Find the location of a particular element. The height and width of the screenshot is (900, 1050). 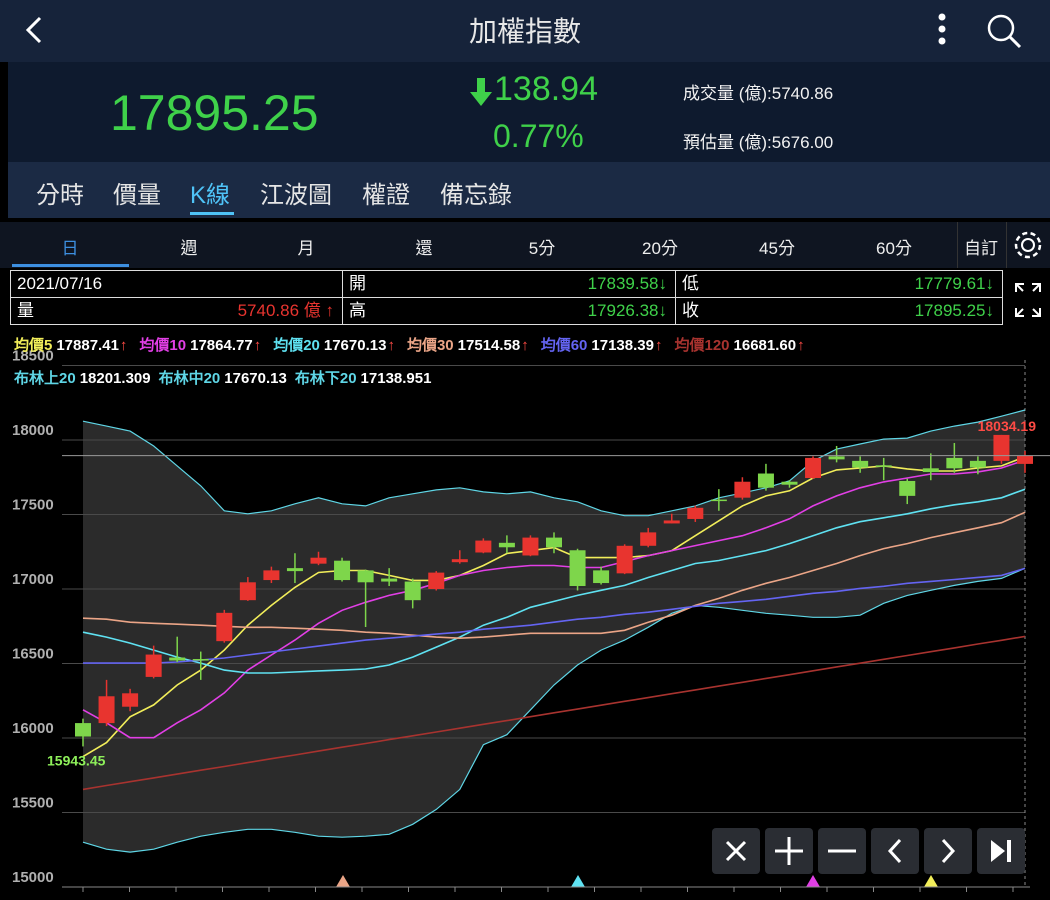

zoom-out-button is located at coordinates (842, 851).